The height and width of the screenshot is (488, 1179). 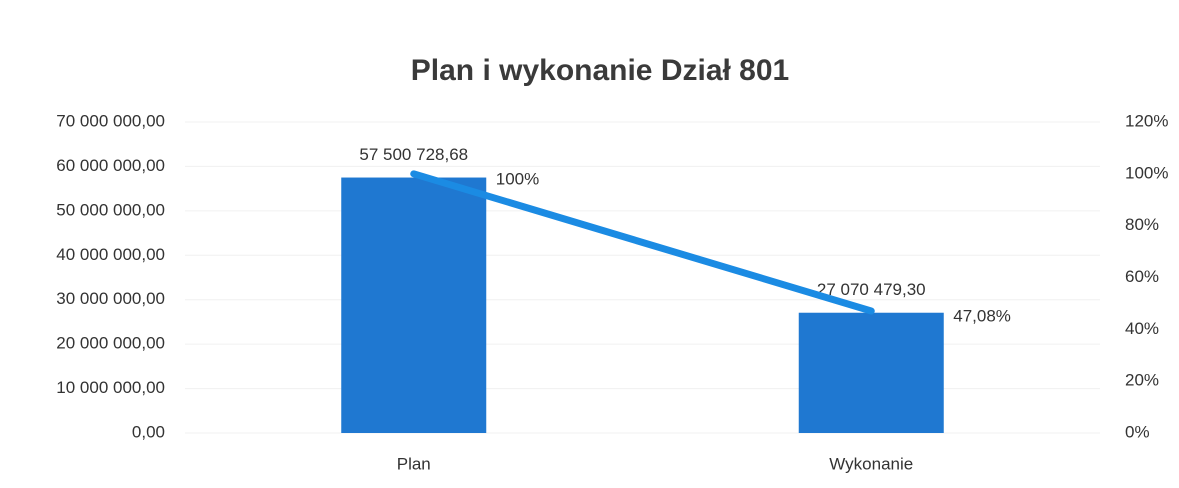 What do you see at coordinates (414, 463) in the screenshot?
I see `x-tick-label: Plan` at bounding box center [414, 463].